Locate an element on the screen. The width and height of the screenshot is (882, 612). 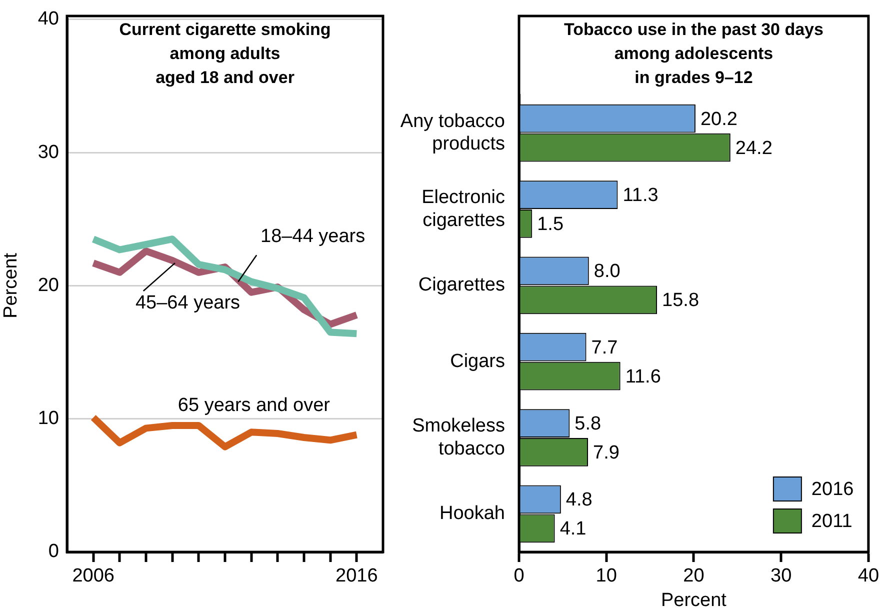
x-tick-label: 40 is located at coordinates (869, 576).